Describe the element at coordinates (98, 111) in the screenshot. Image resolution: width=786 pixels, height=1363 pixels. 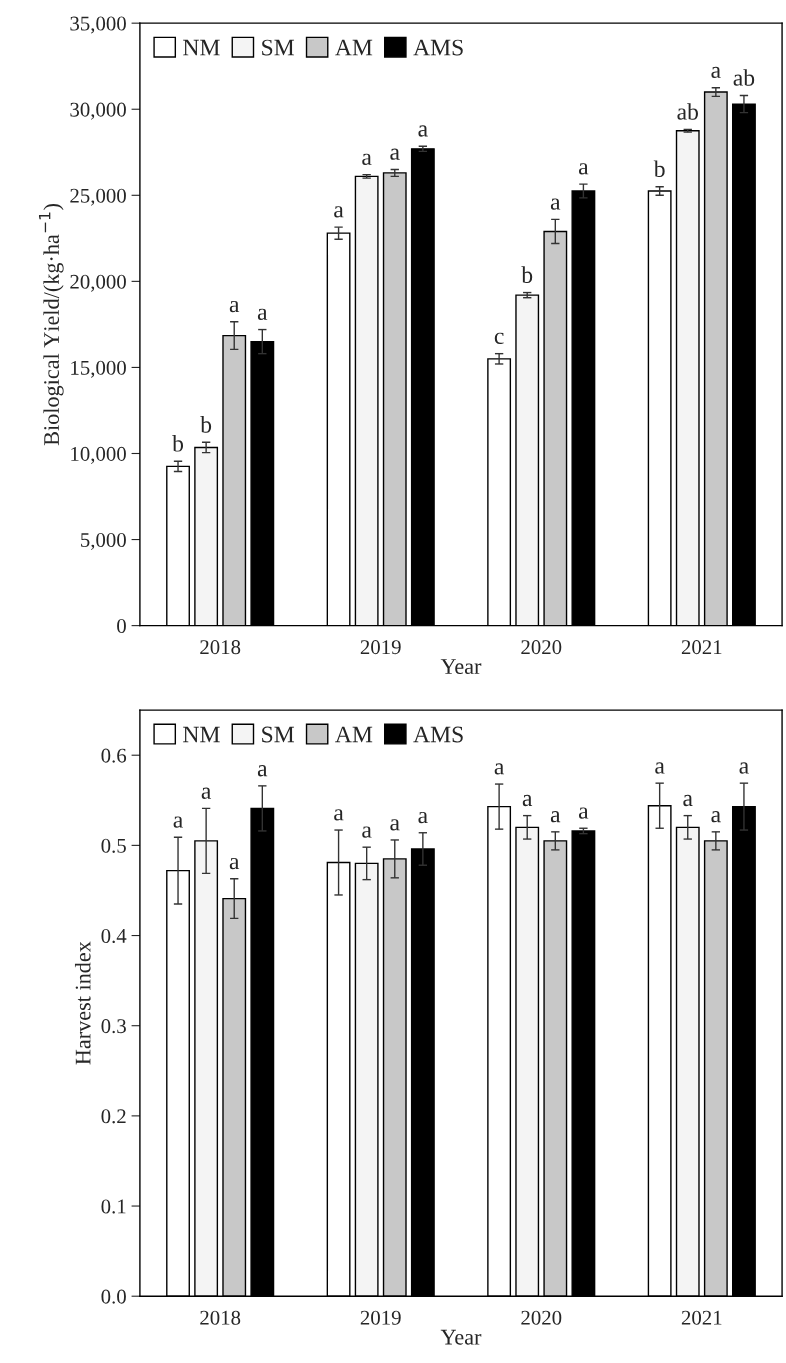
I see `y-tick-label: 30,000` at that location.